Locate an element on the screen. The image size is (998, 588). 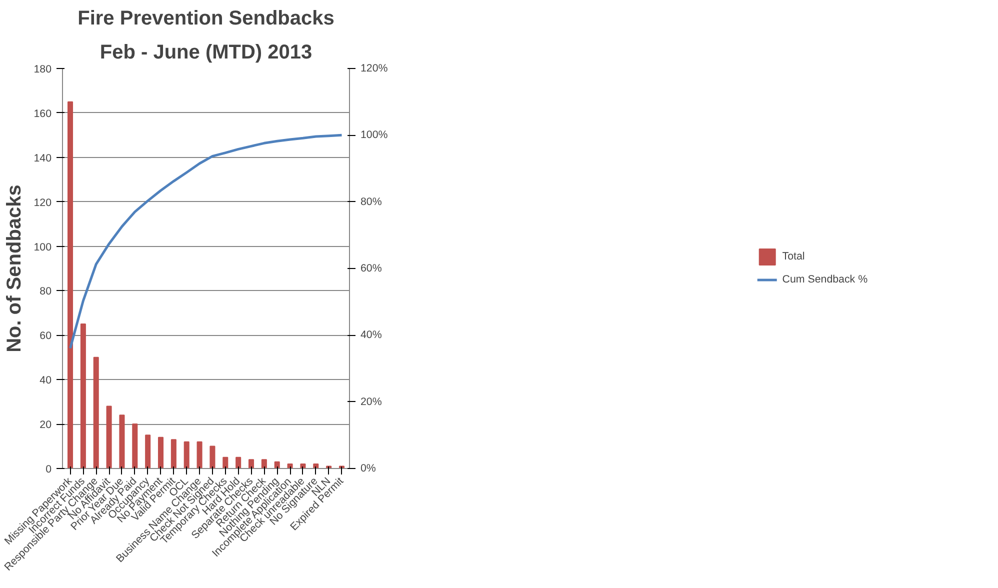
y2-tick-label: 60% is located at coordinates (371, 268).